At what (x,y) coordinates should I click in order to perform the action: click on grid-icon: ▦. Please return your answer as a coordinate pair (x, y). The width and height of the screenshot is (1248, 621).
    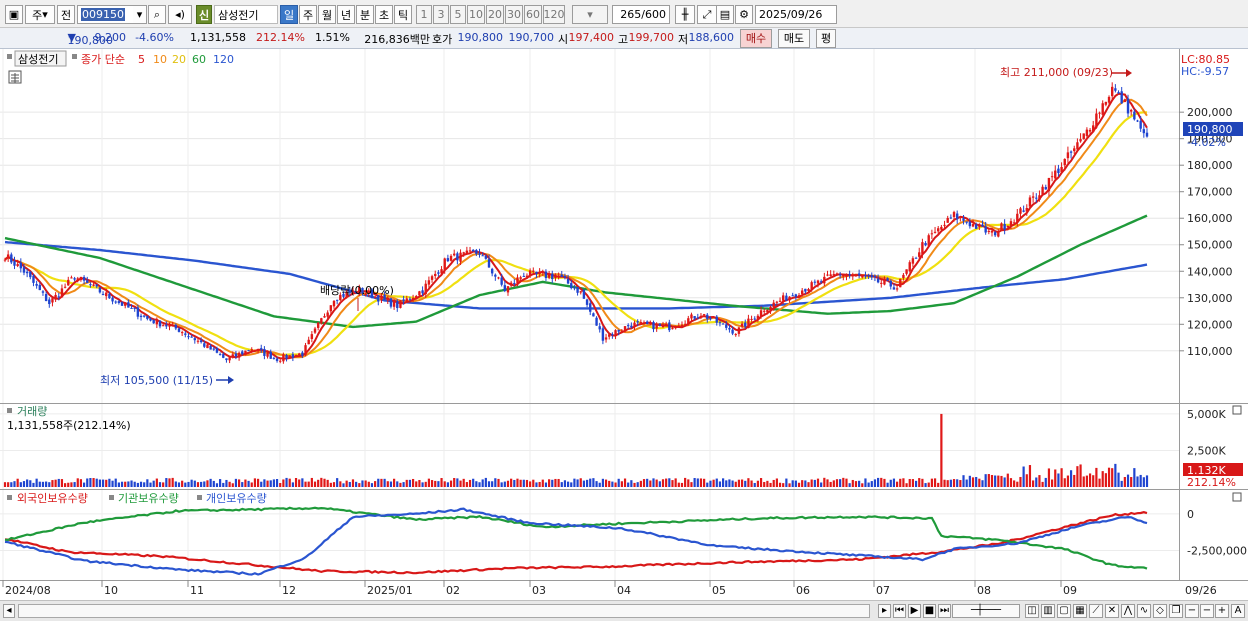
    Looking at the image, I should click on (1080, 611).